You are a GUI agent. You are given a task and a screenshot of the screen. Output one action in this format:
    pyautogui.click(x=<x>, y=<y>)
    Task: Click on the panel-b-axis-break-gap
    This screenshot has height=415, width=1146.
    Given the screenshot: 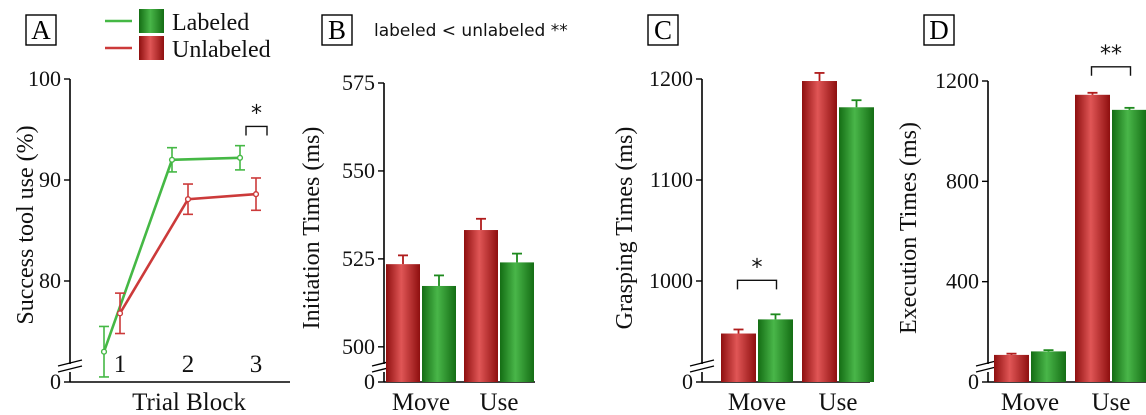 What is the action you would take?
    pyautogui.click(x=384, y=368)
    